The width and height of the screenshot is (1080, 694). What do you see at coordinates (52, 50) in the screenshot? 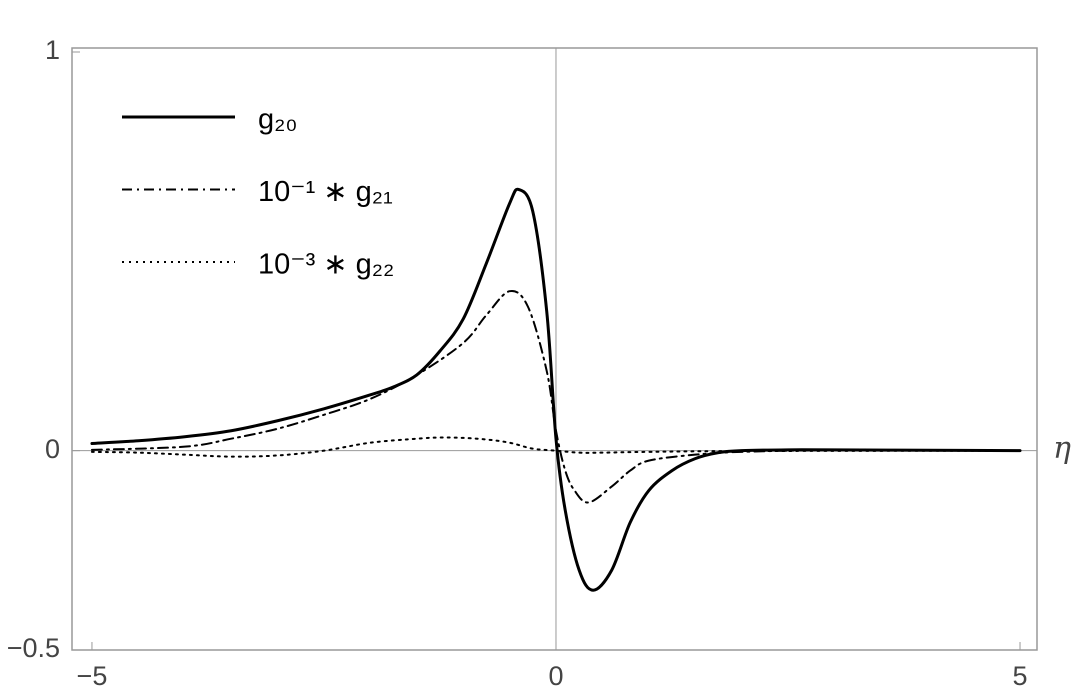
I see `y-tick-label: 1` at bounding box center [52, 50].